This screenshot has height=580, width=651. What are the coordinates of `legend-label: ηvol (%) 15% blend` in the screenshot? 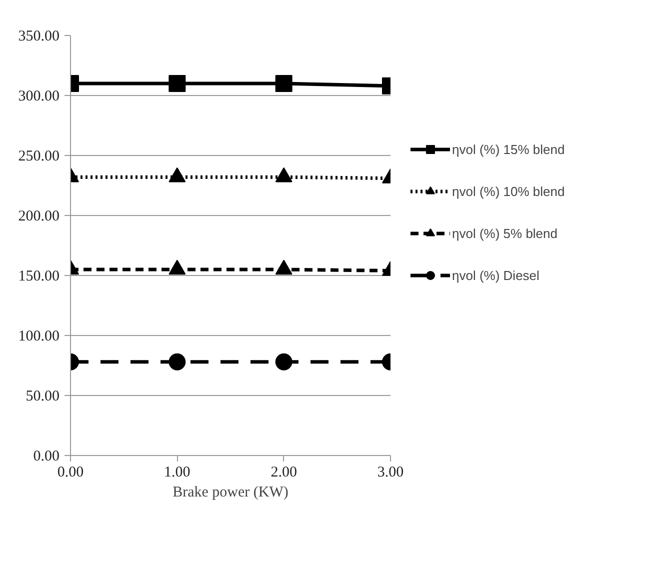 It's located at (508, 149).